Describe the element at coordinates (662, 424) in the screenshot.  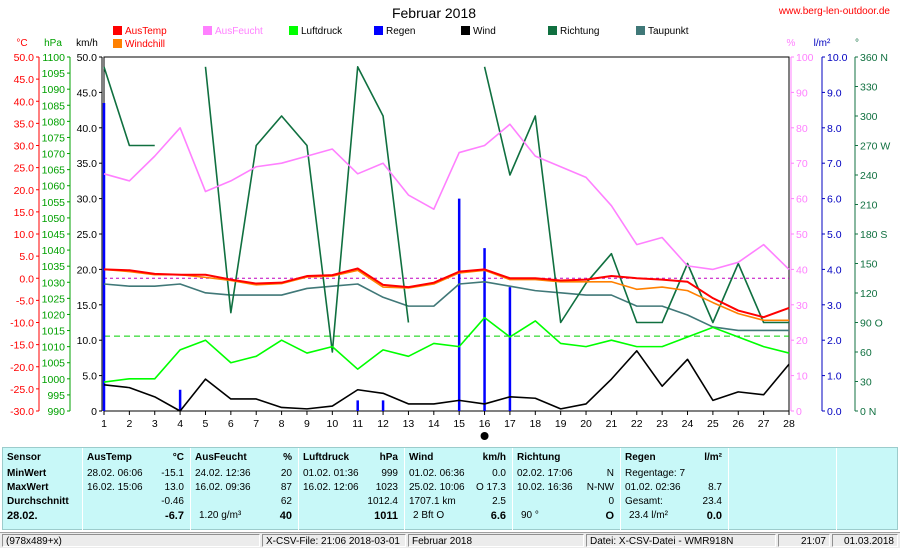
I see `x-tick-label: 23` at that location.